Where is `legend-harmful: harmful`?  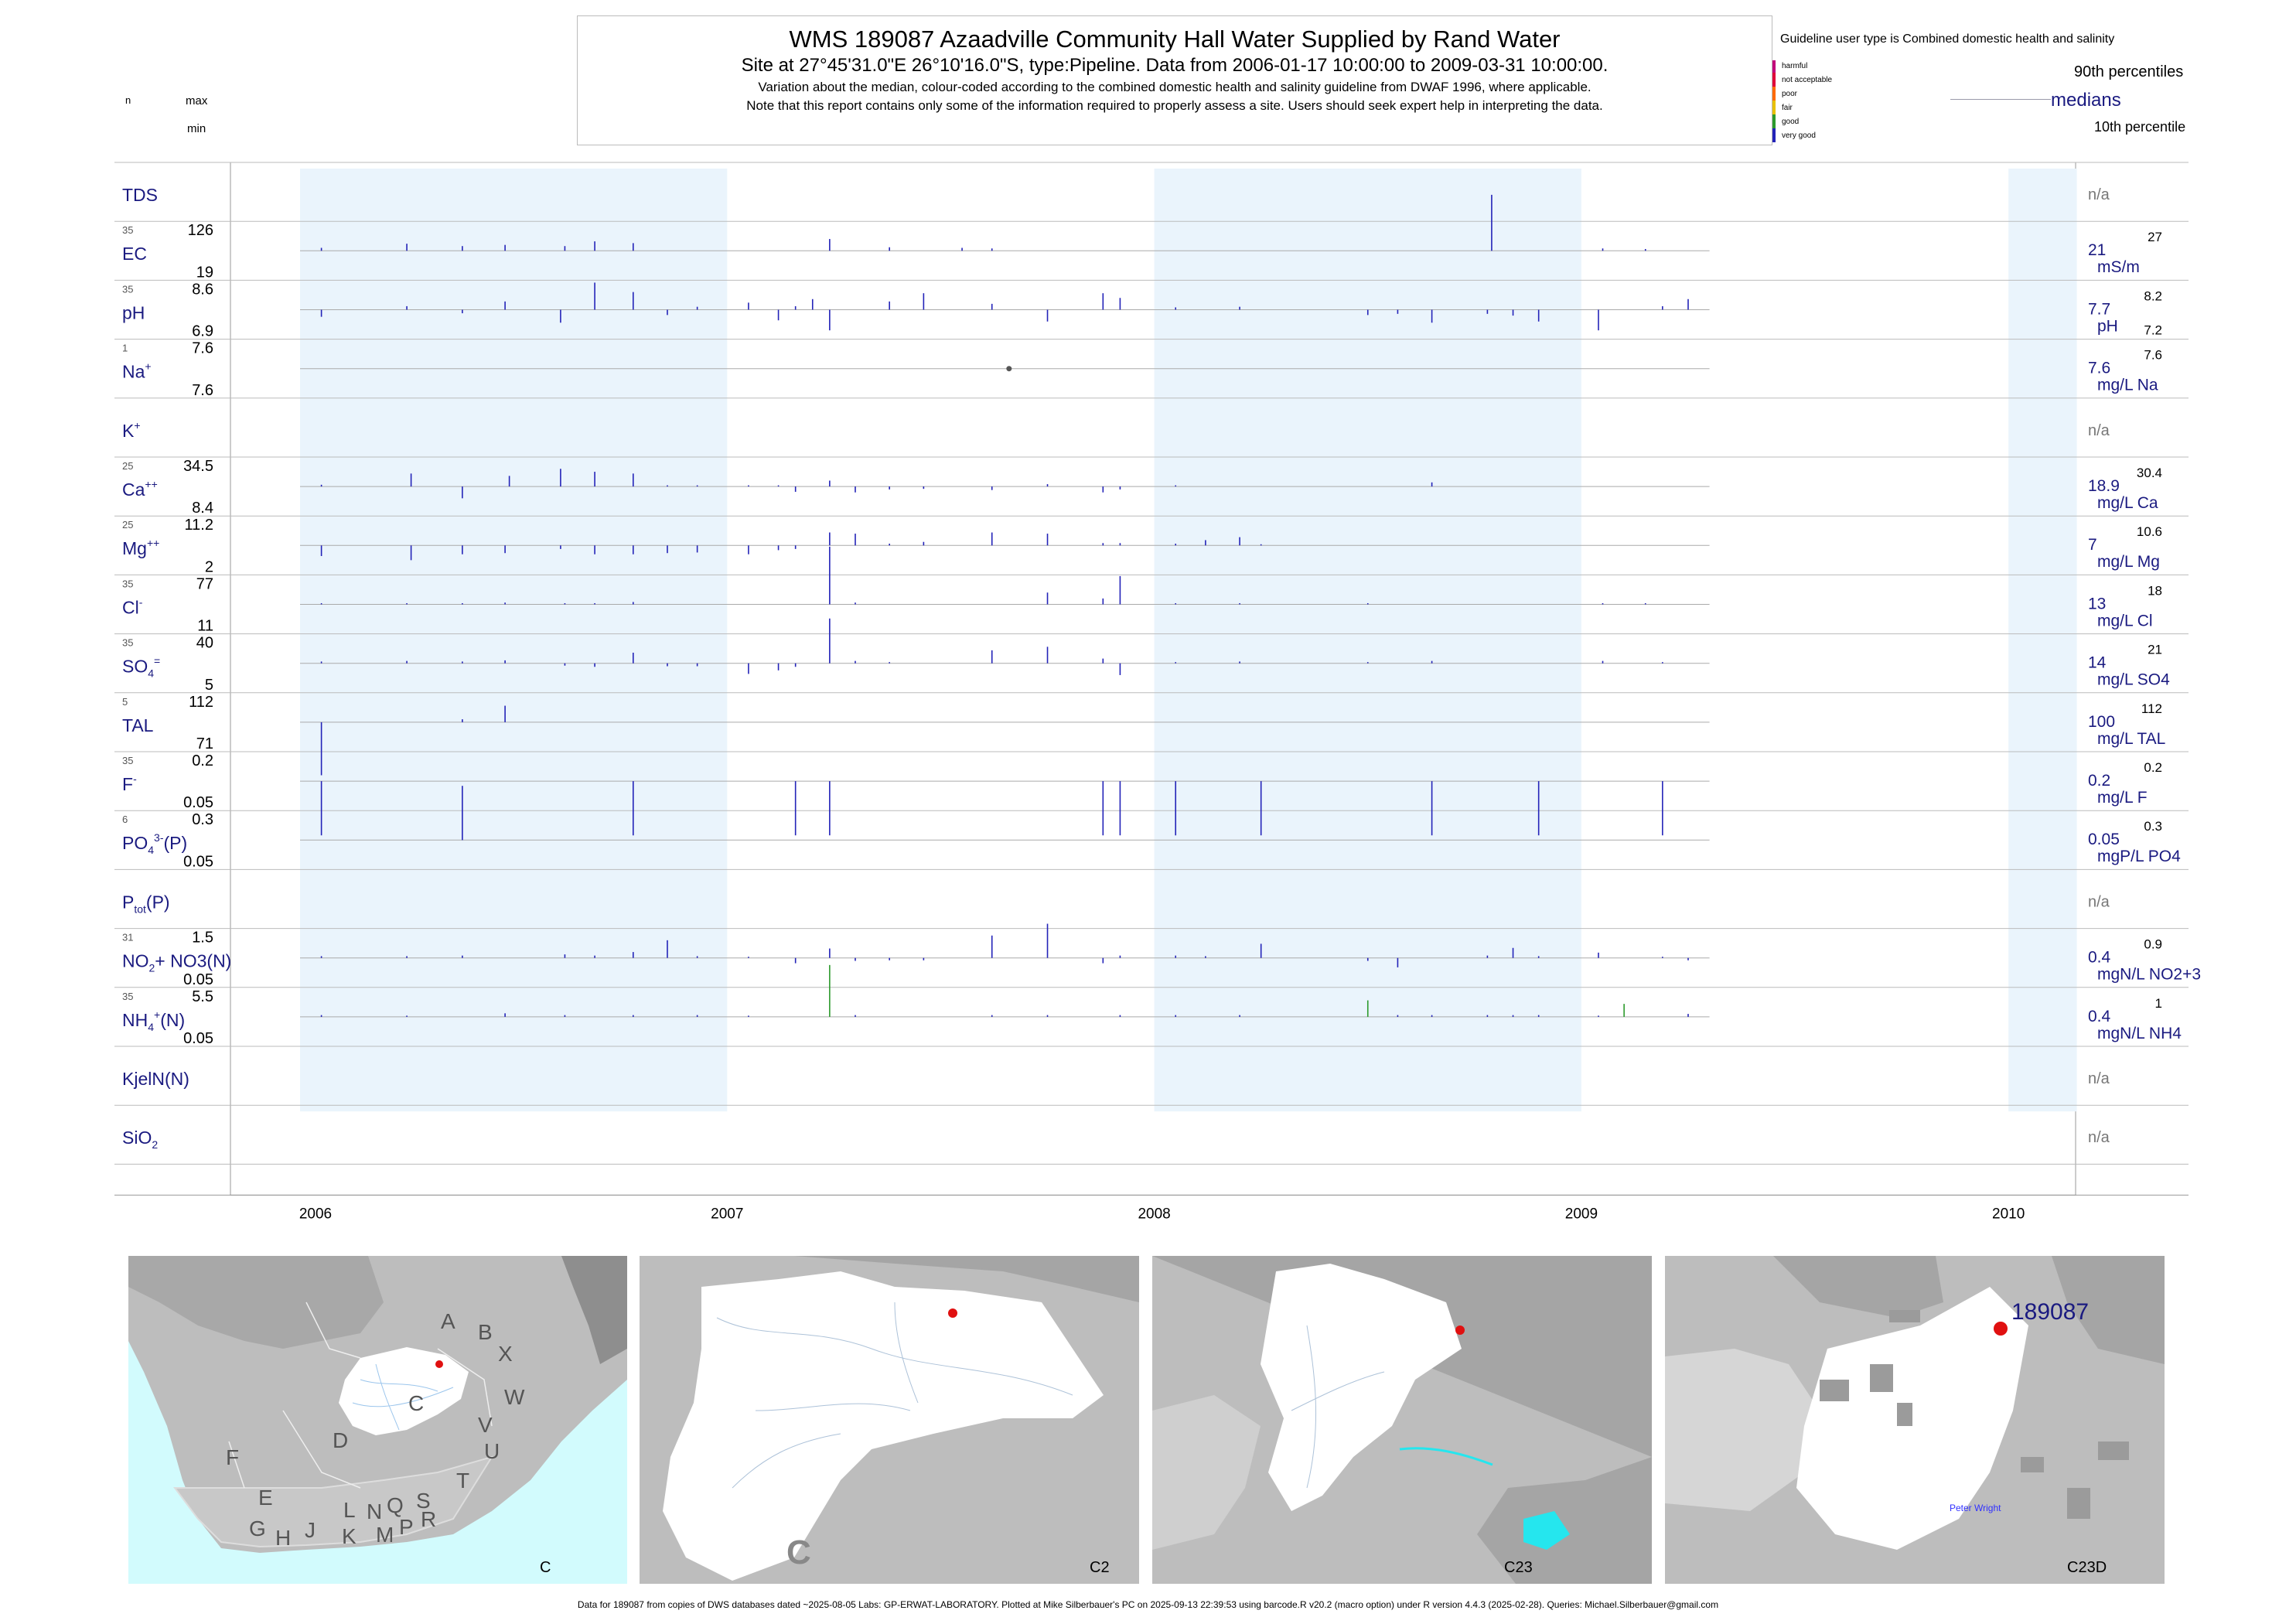 legend-harmful: harmful is located at coordinates (1795, 66).